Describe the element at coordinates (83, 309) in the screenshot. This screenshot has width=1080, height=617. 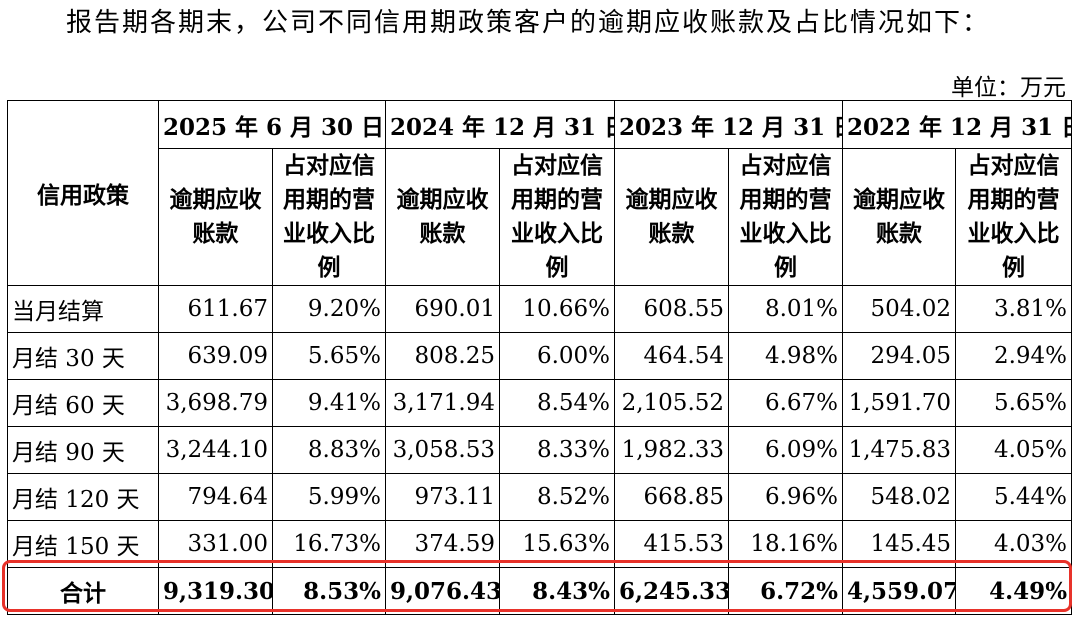
I see `policy-name-cell: 当月结算` at that location.